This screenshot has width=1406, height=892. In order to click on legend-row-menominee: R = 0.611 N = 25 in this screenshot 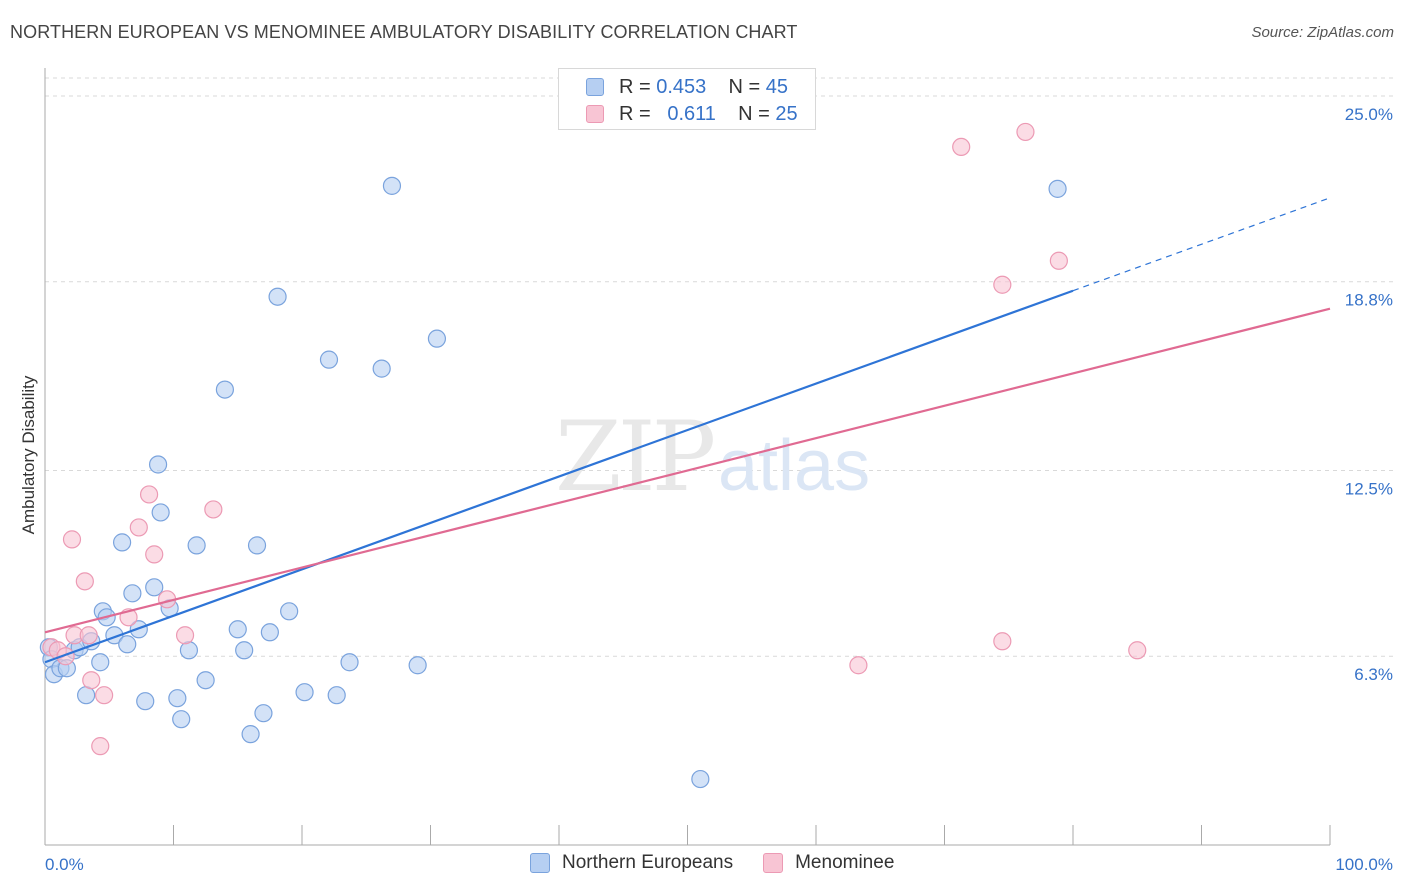, I will do `click(692, 114)`.